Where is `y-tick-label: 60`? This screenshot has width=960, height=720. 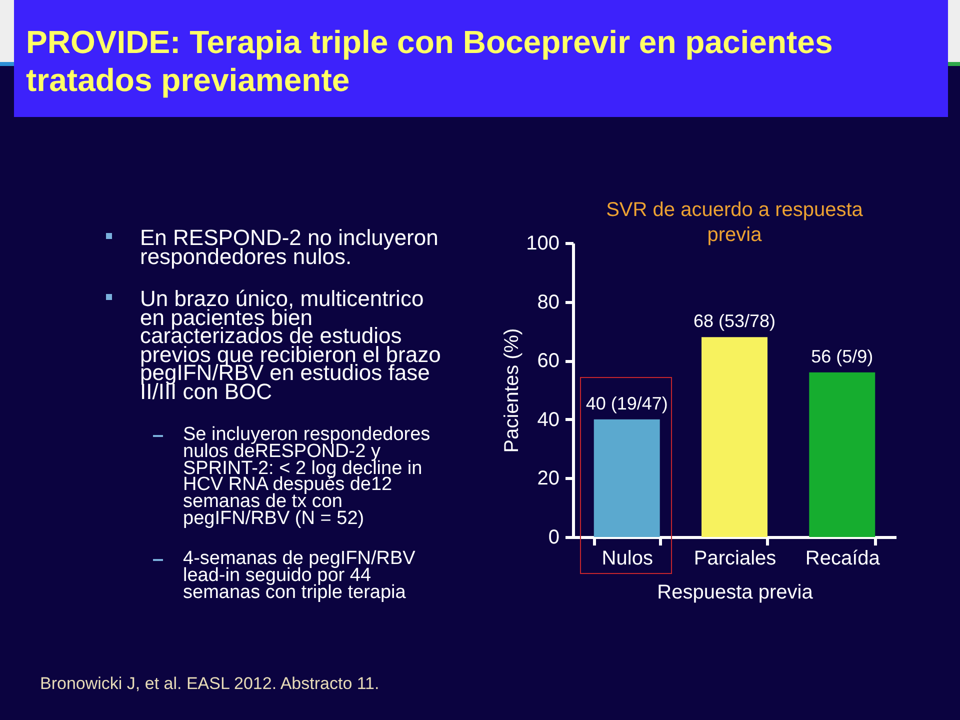 y-tick-label: 60 is located at coordinates (548, 361).